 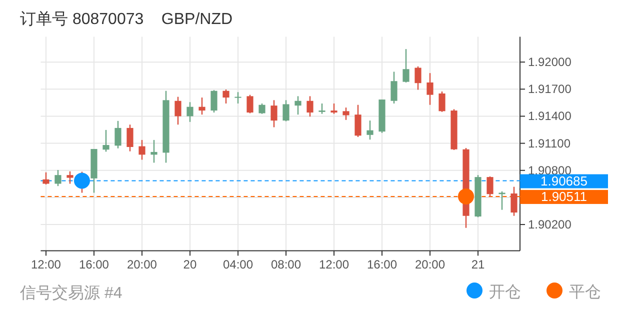 I want to click on y-tick-label: 1.91700, so click(x=550, y=89).